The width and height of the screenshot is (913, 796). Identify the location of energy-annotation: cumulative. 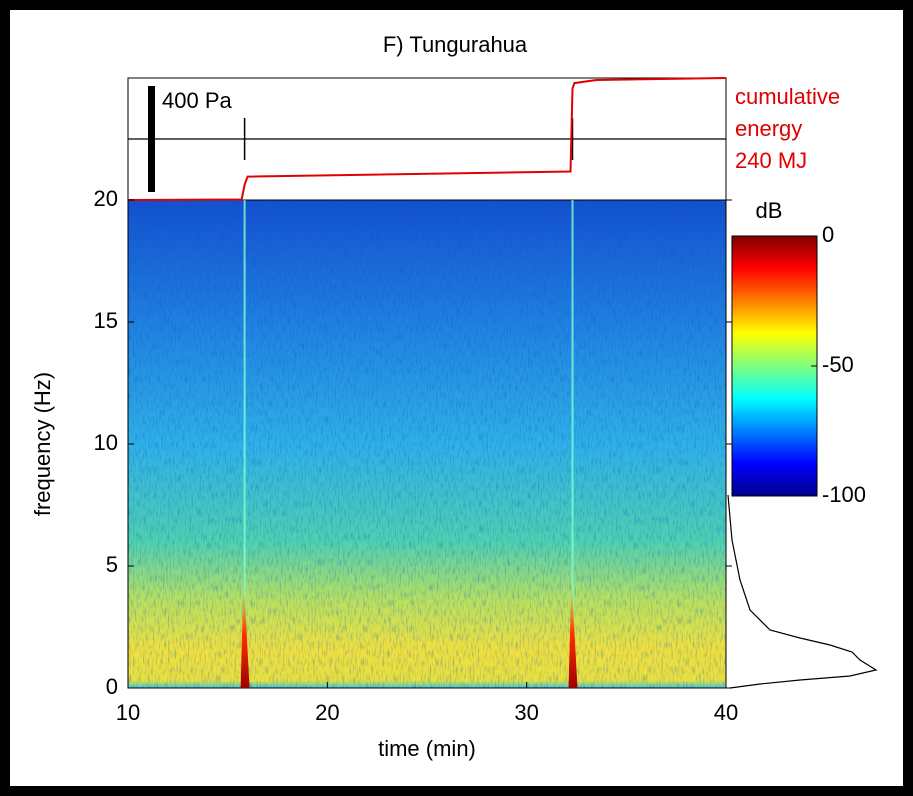
(787, 96).